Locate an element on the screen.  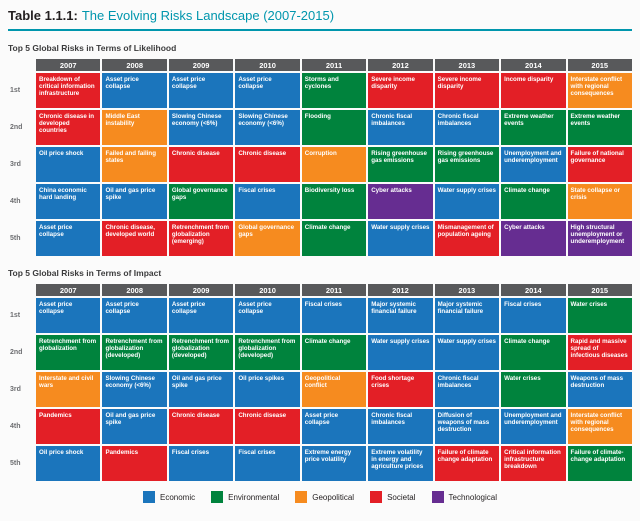
risk-cell: Chronic disease, developed world is located at coordinates (134, 238).